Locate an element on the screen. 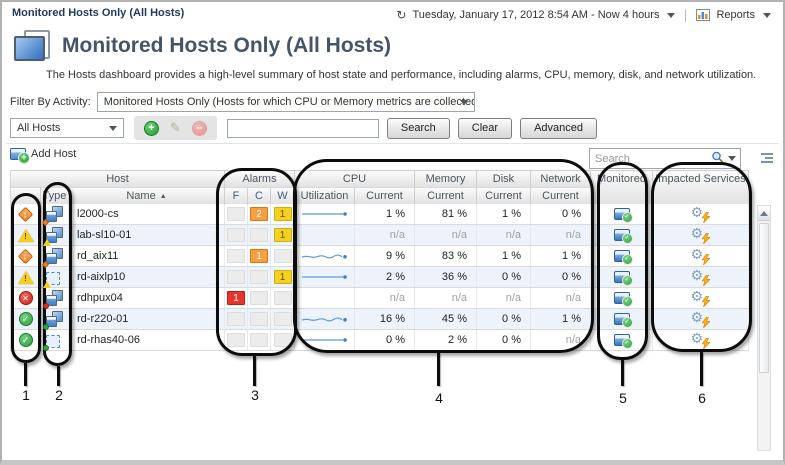  table-row: rd_aix11 1 9 % 83 % 1 % 1 % is located at coordinates (380, 257).